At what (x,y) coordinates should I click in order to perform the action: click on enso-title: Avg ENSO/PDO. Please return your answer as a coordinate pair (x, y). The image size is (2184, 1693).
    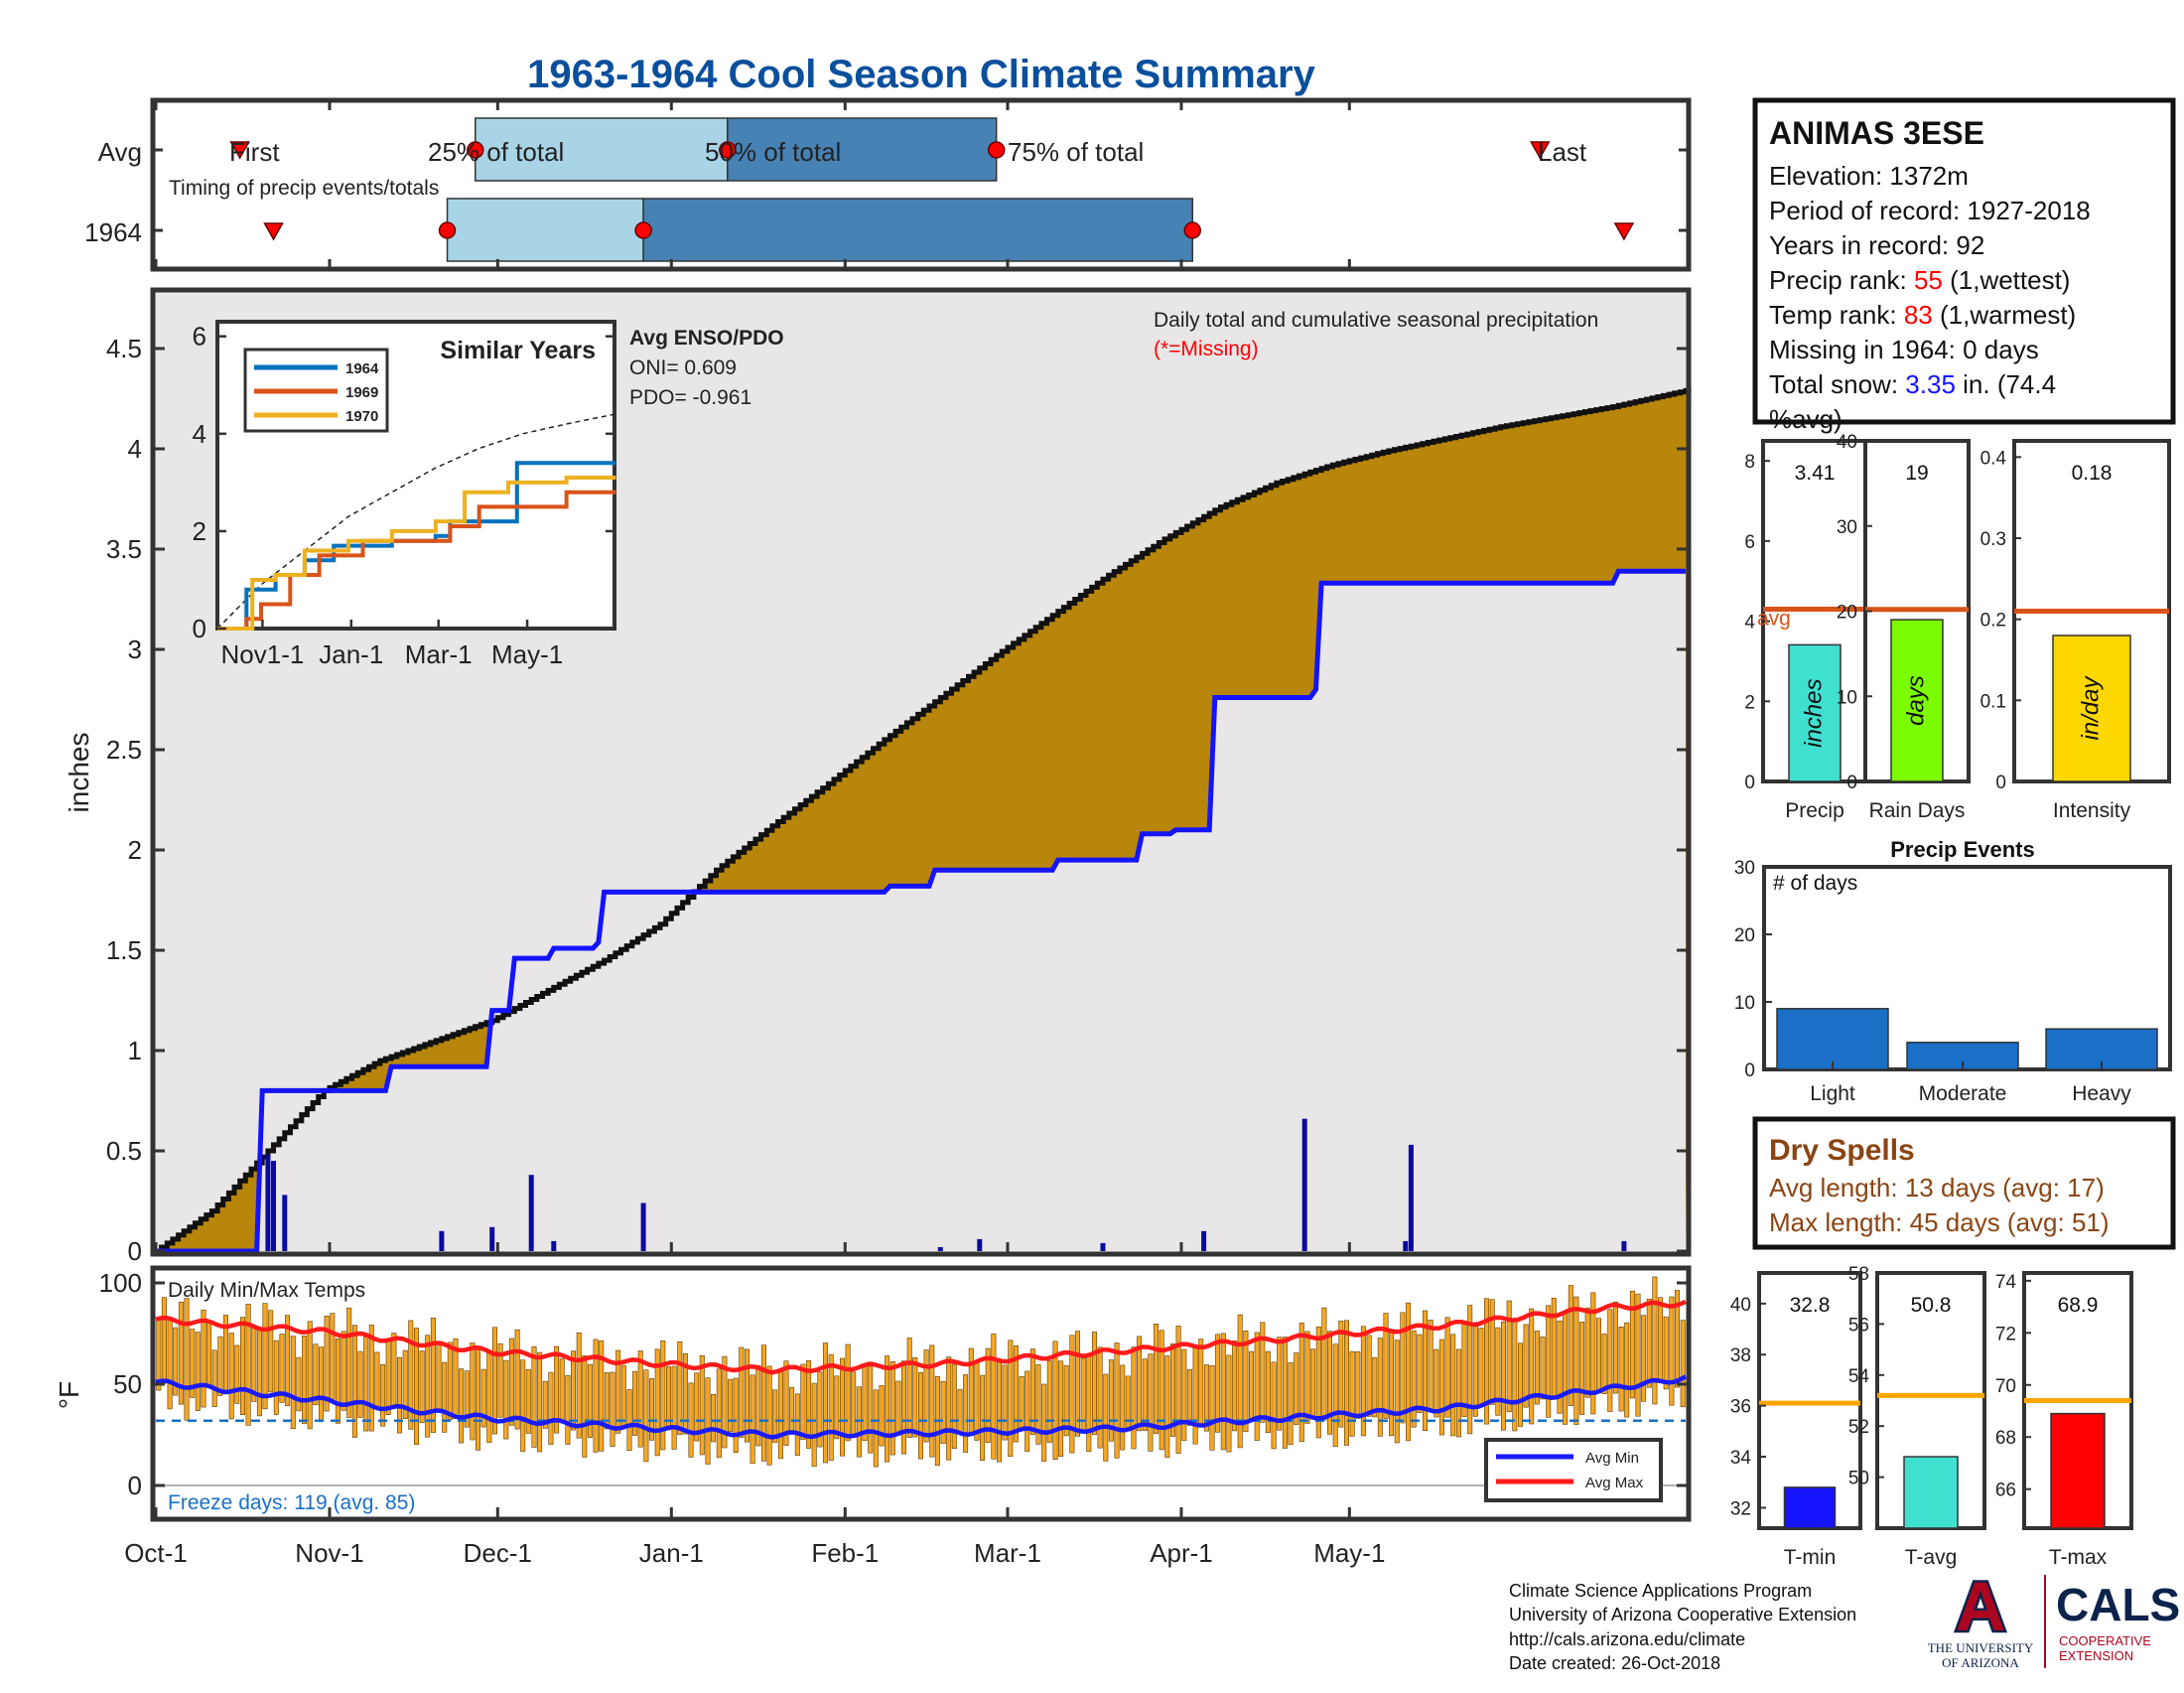
    Looking at the image, I should click on (706, 338).